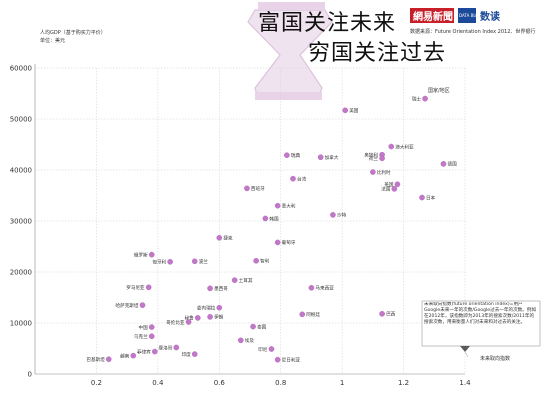 This screenshot has width=550, height=402. Describe the element at coordinates (187, 354) in the screenshot. I see `data-point-label: 印度` at that location.